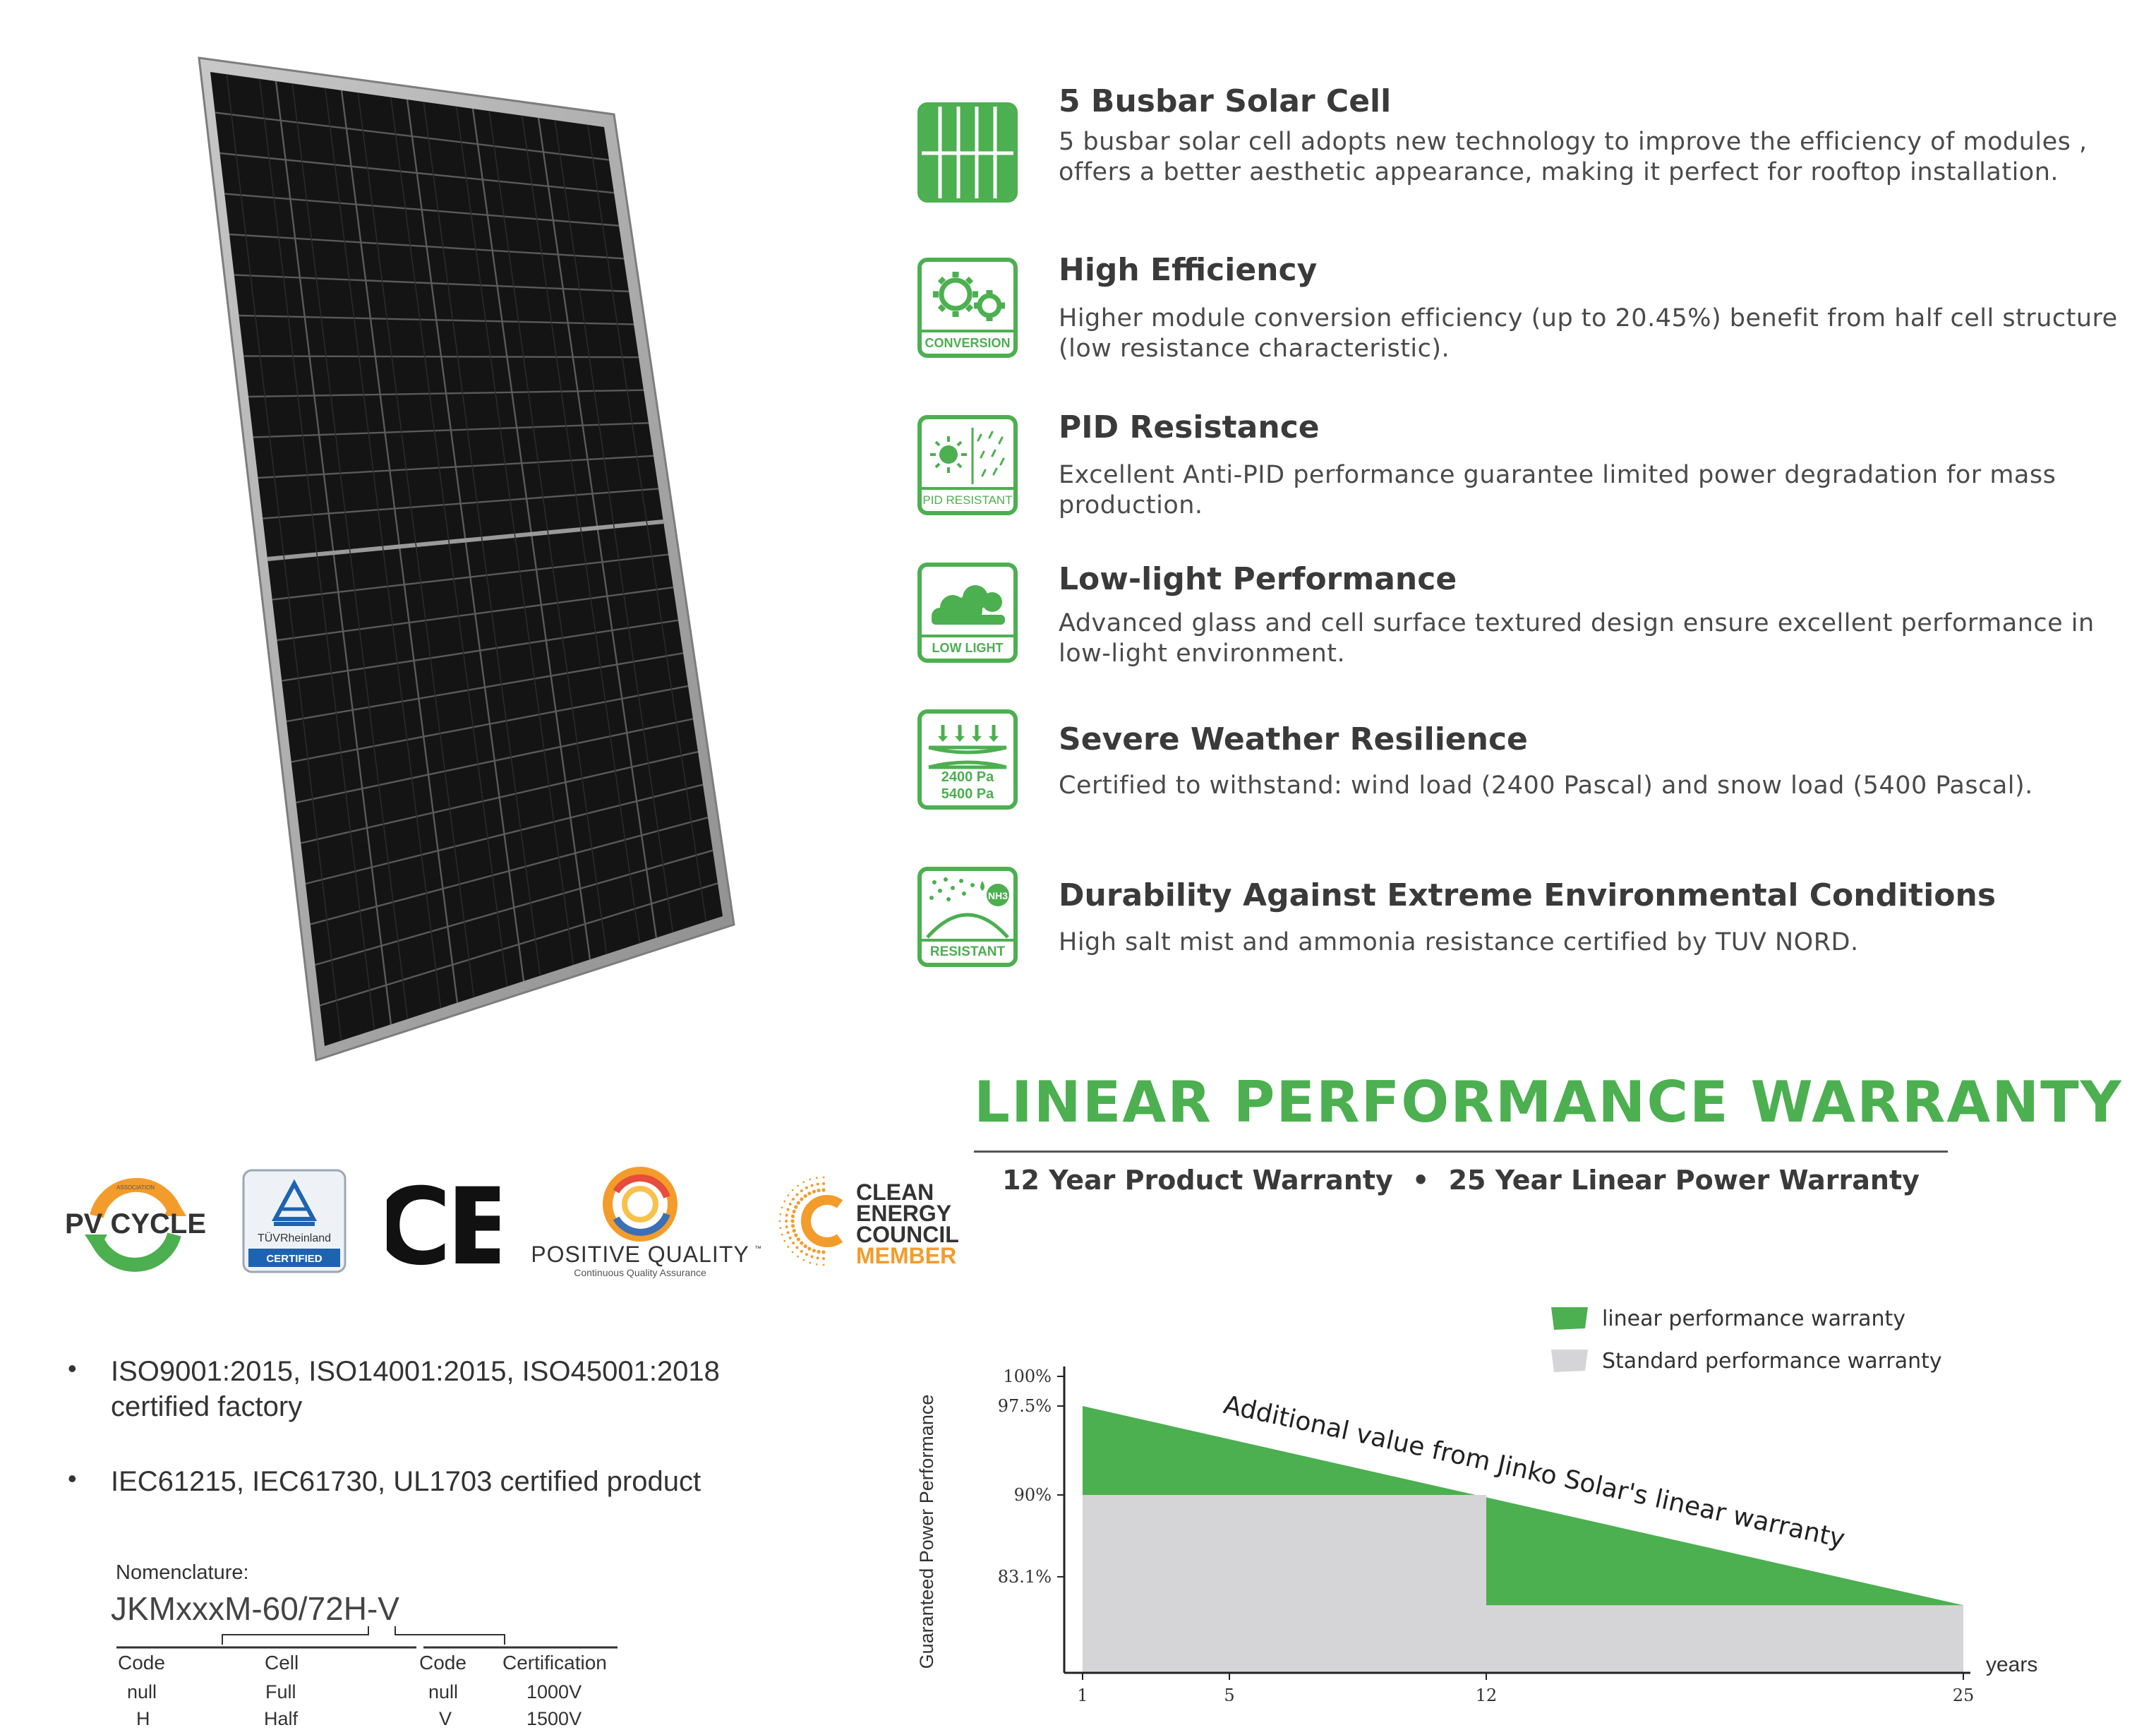  Describe the element at coordinates (1225, 101) in the screenshot. I see `feature-title-busbar: 5 Busbar Solar Cell` at that location.